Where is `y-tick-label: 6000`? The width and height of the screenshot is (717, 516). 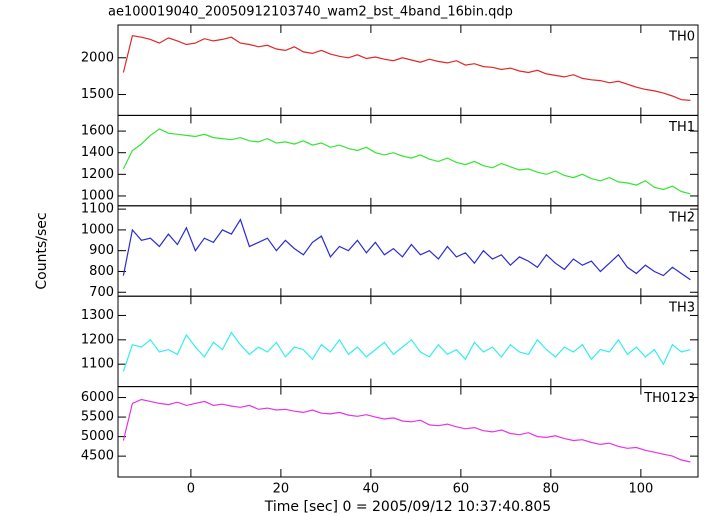 y-tick-label: 6000 is located at coordinates (97, 397).